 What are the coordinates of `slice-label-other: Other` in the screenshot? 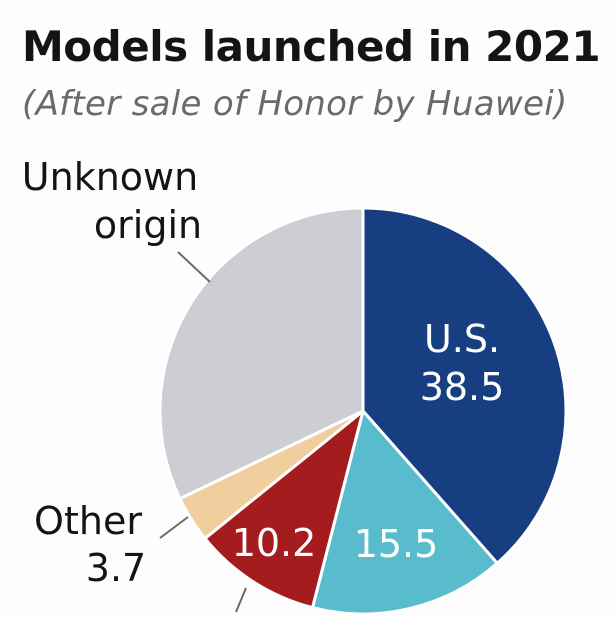 It's located at (88, 521).